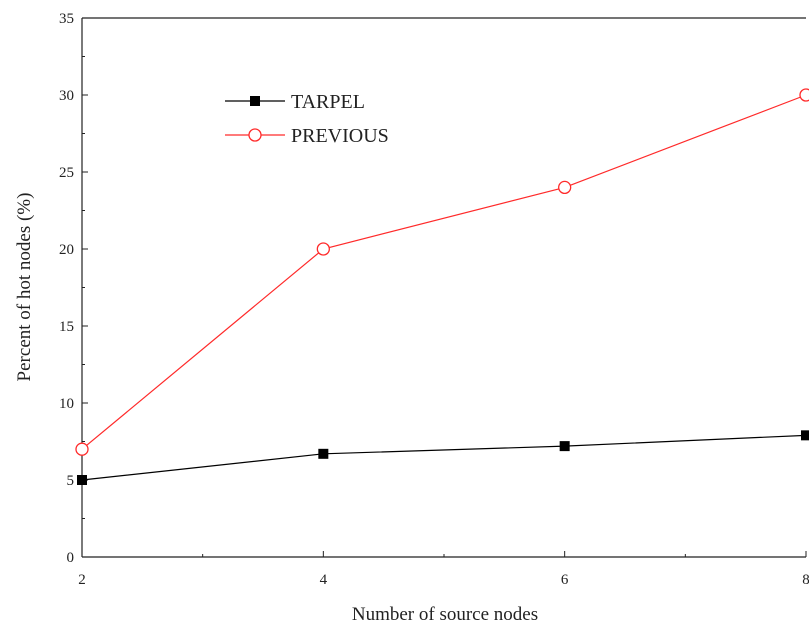 Image resolution: width=809 pixels, height=630 pixels. I want to click on y-tick-label: 15, so click(66, 327).